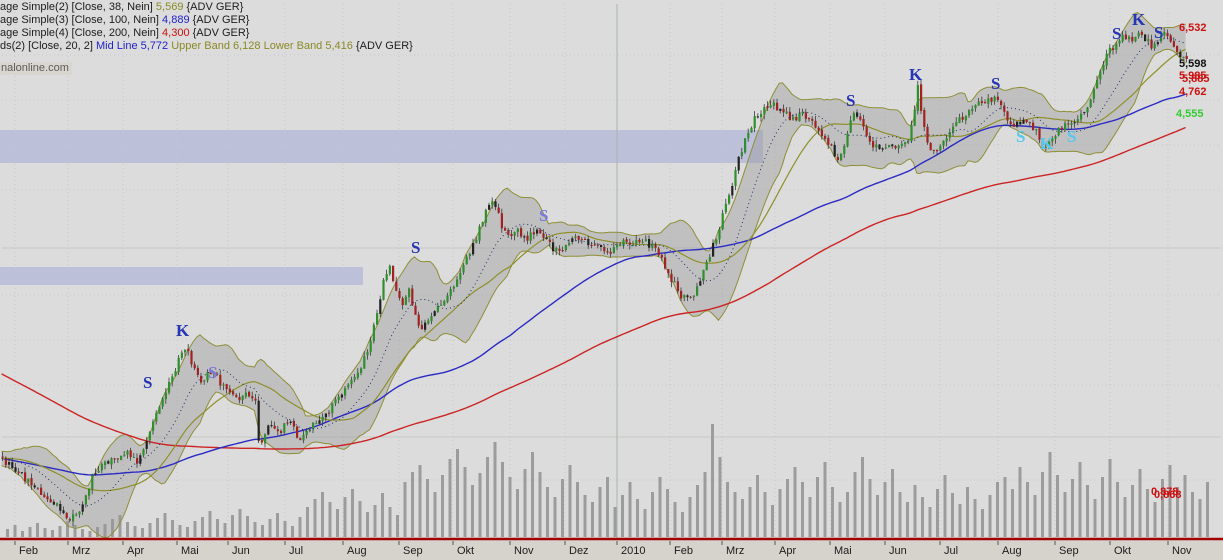 The image size is (1223, 560). What do you see at coordinates (1193, 64) in the screenshot?
I see `price-label: 5,598` at bounding box center [1193, 64].